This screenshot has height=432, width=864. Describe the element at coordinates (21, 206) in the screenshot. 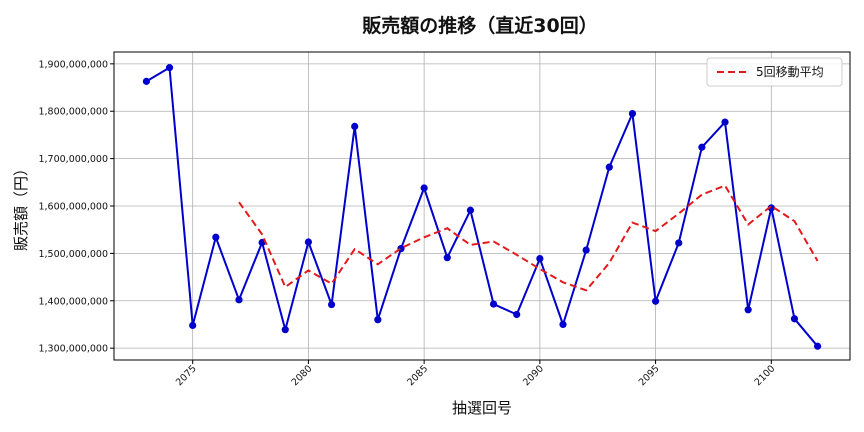

I see `y-axis-label: 販売額（円）` at that location.